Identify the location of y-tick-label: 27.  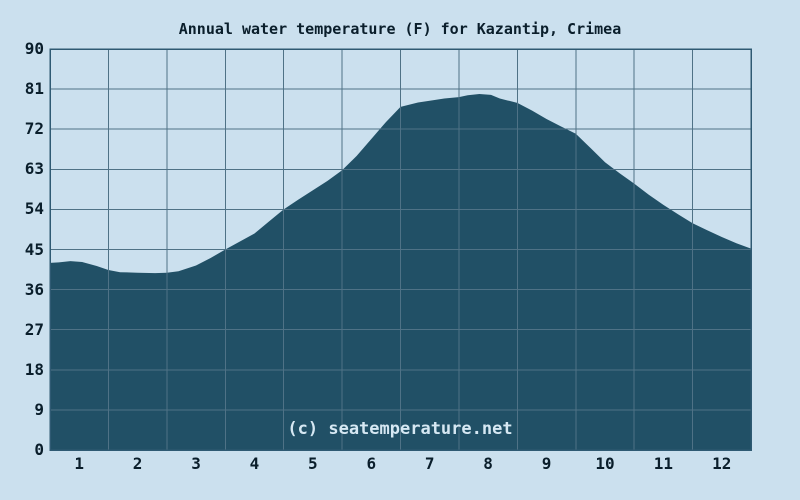
(34, 329).